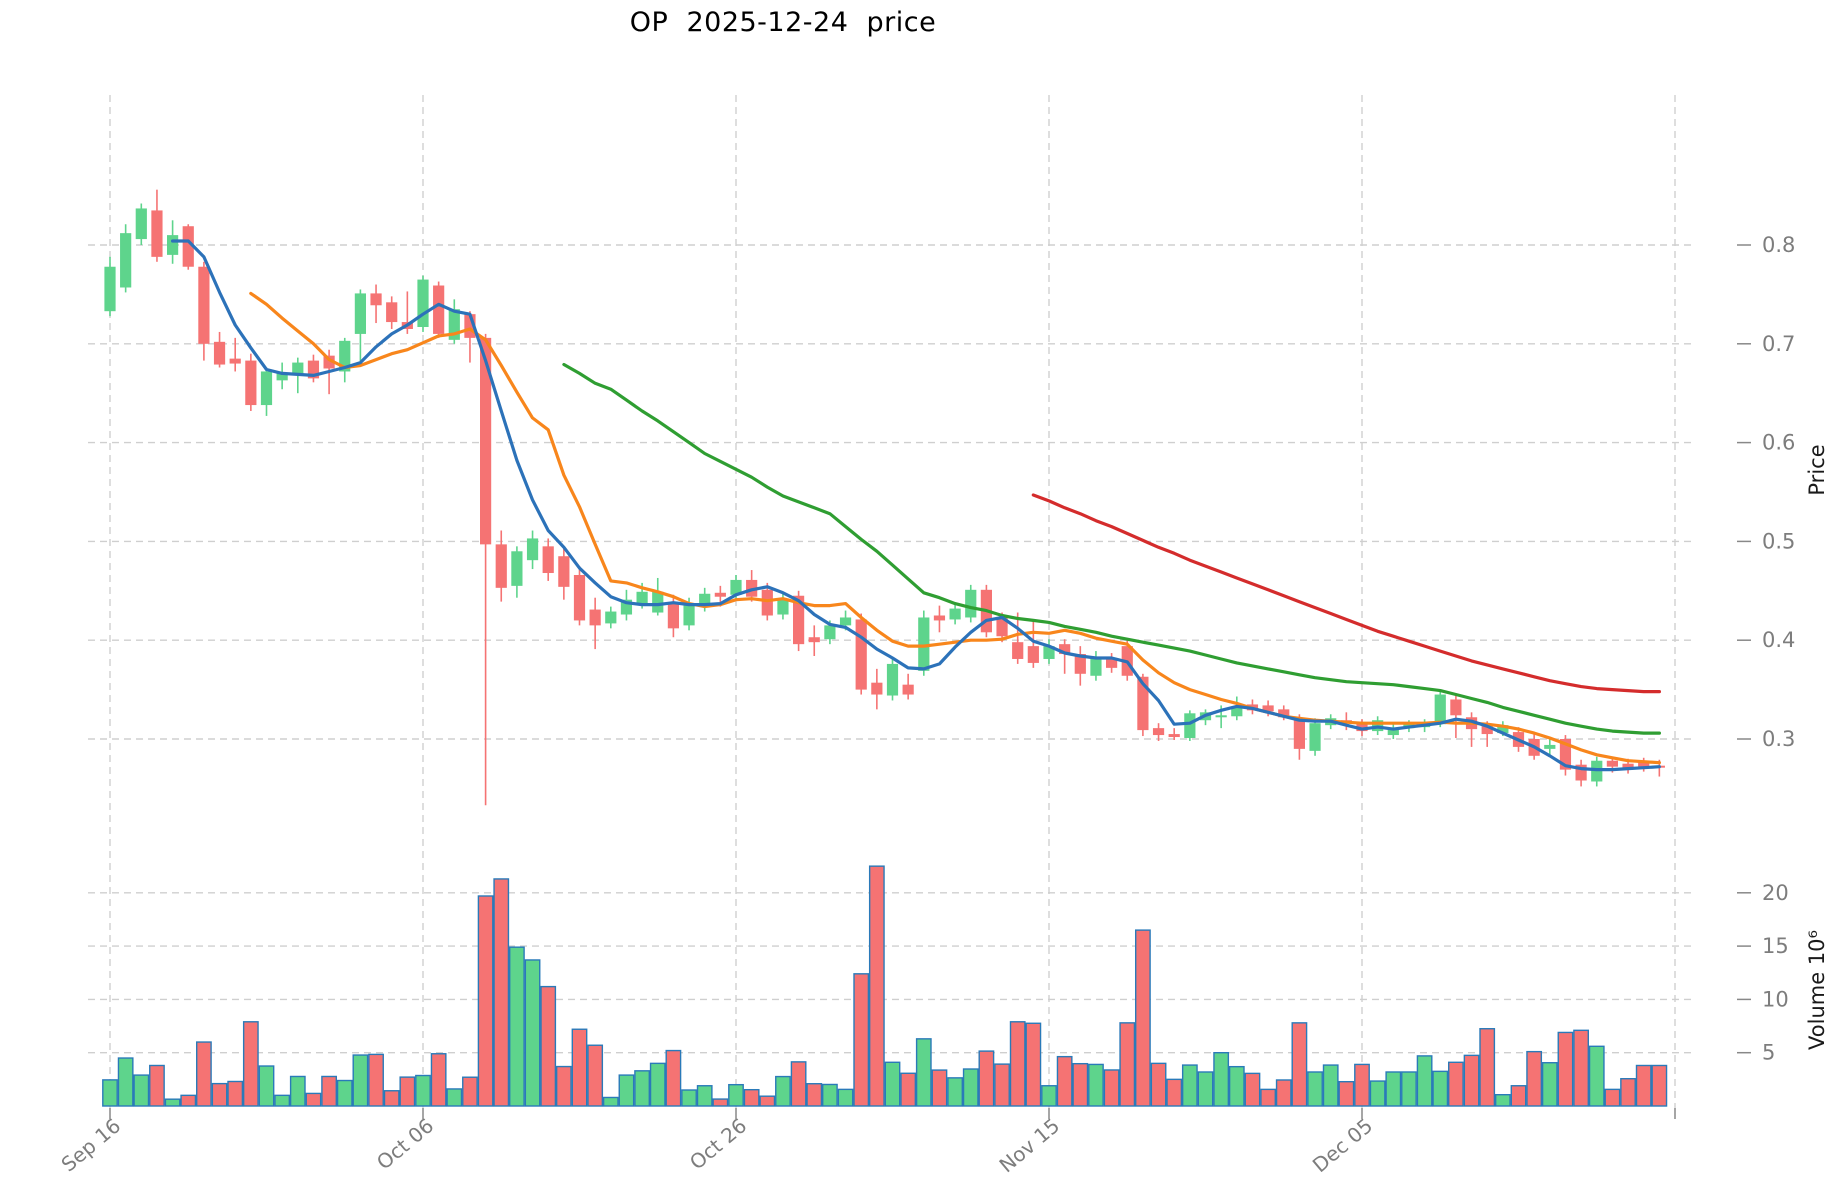  I want to click on price-tick-label: 0.6, so click(1778, 443).